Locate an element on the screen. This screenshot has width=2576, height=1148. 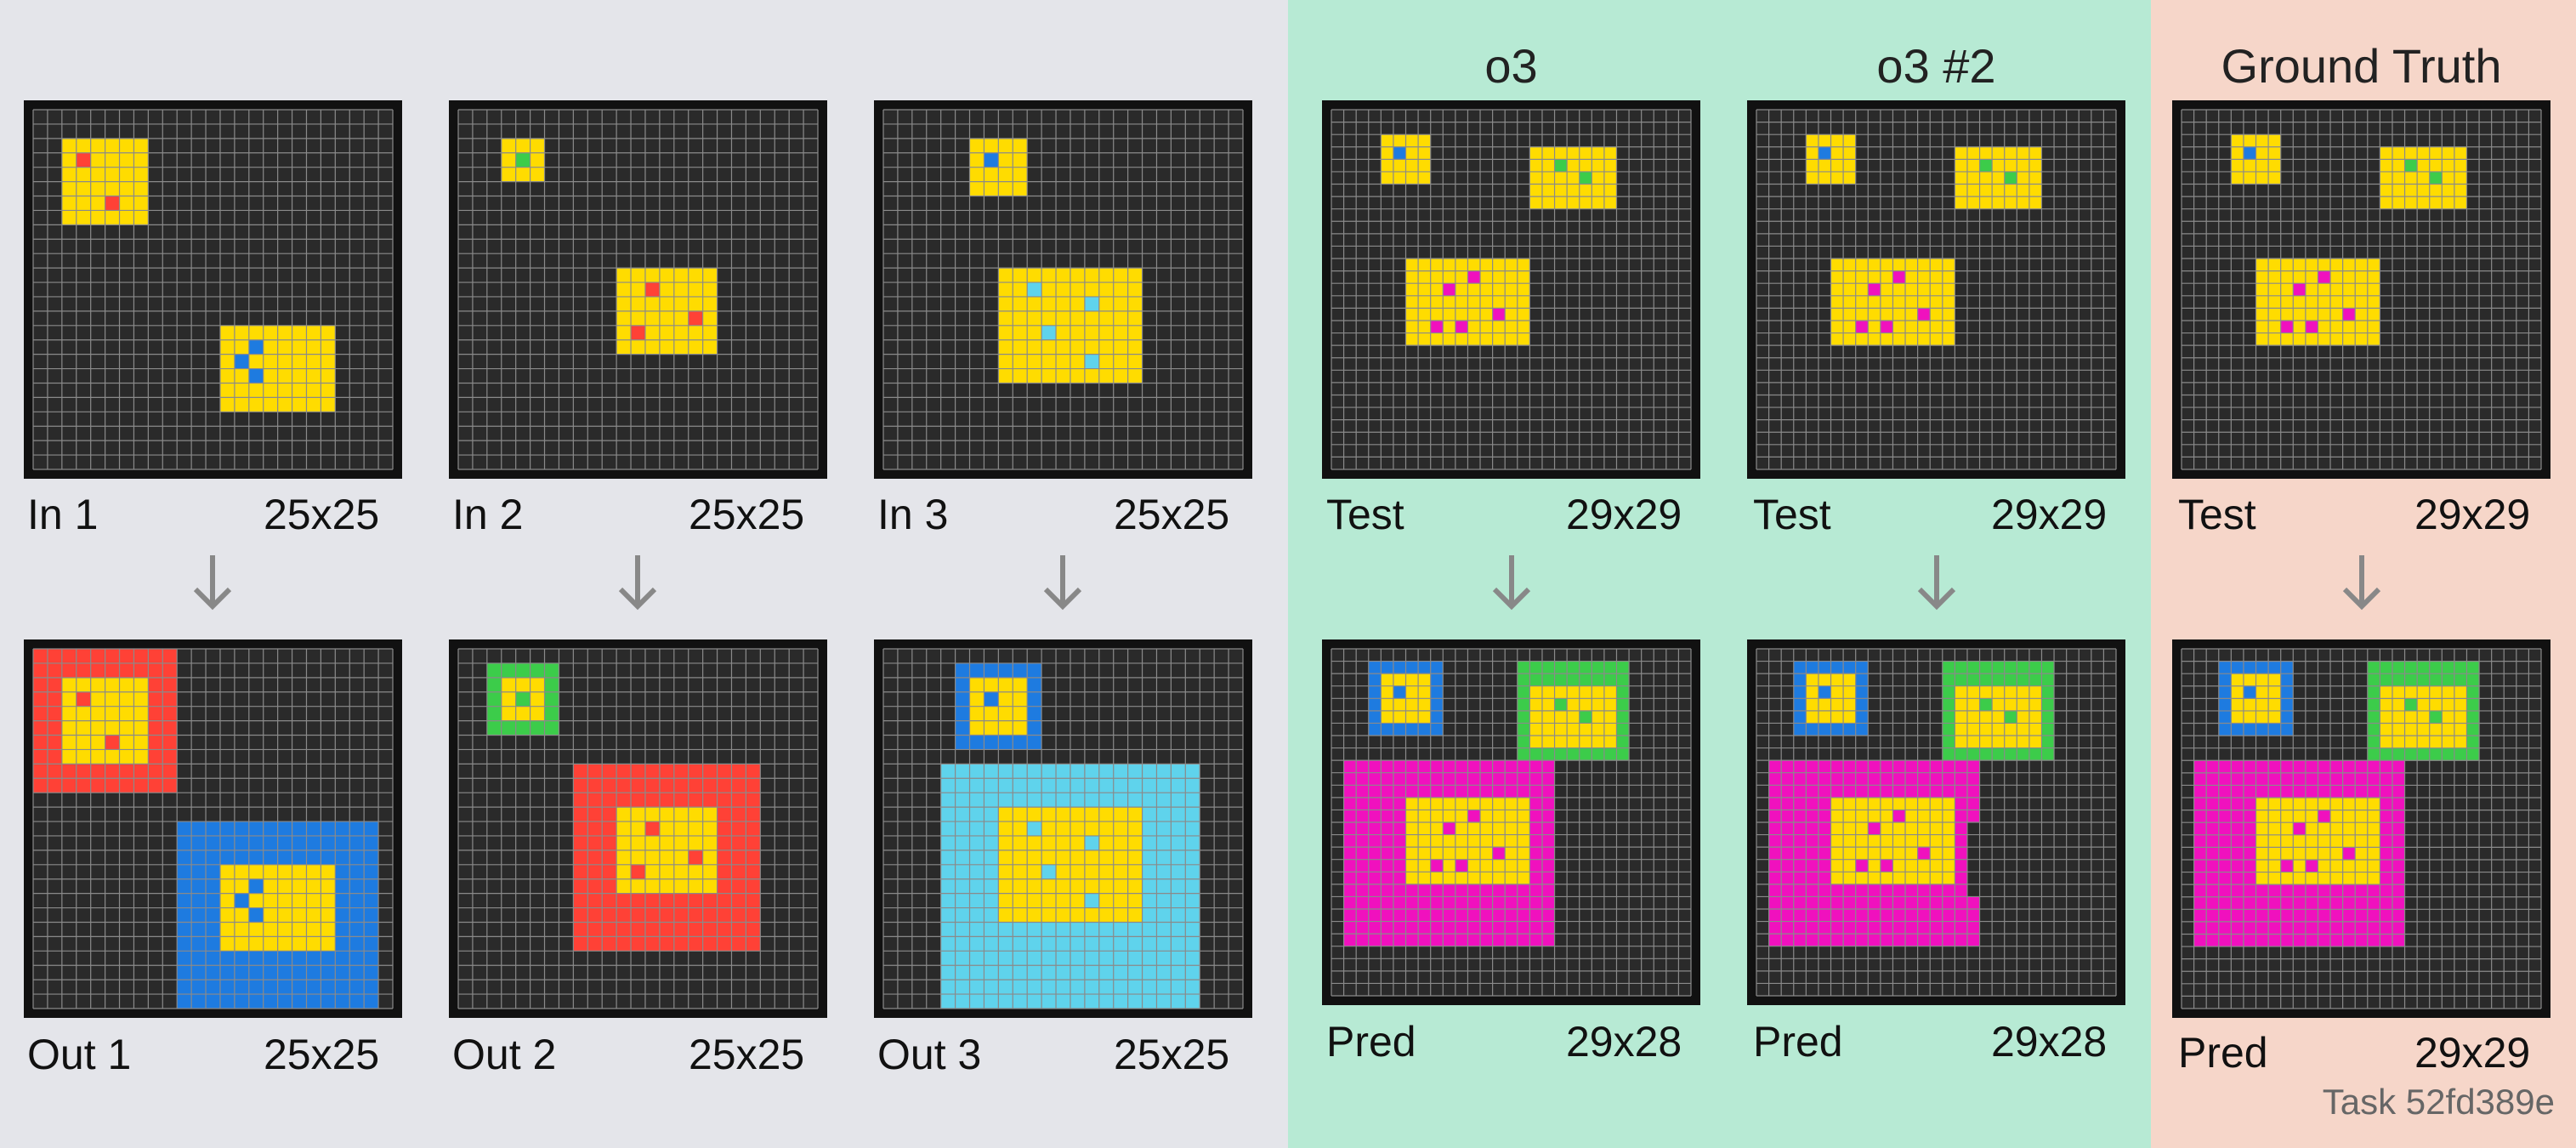
header-model1: o3 is located at coordinates (1511, 66).